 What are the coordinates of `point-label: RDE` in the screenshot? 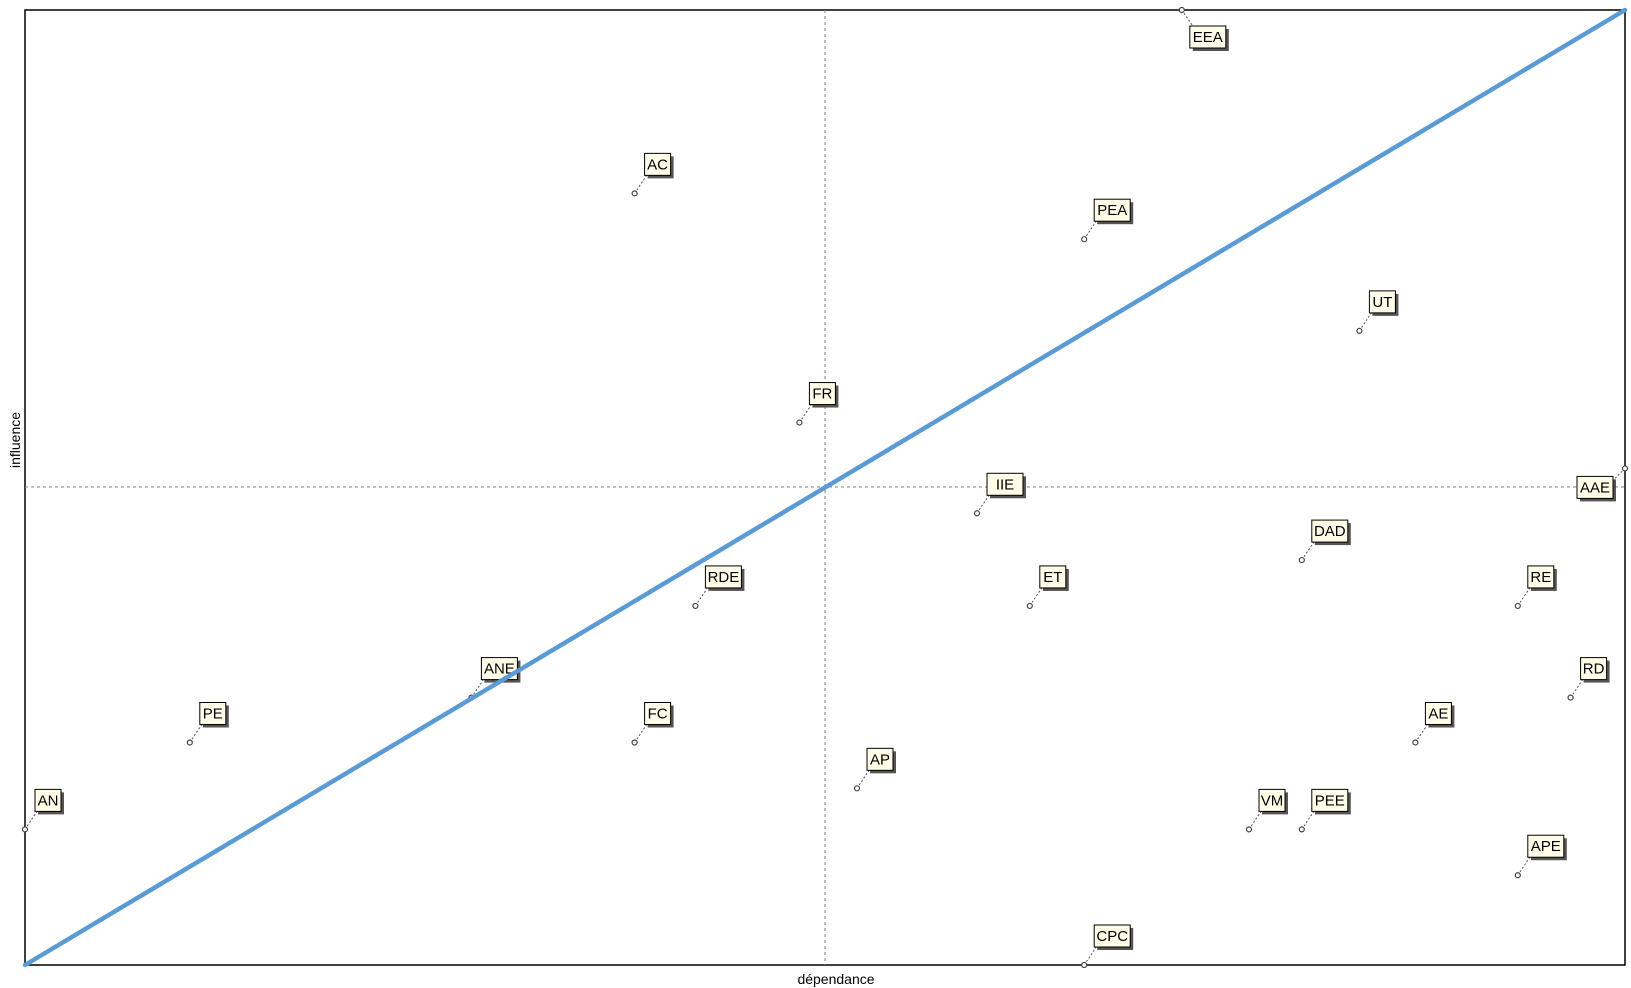 It's located at (724, 577).